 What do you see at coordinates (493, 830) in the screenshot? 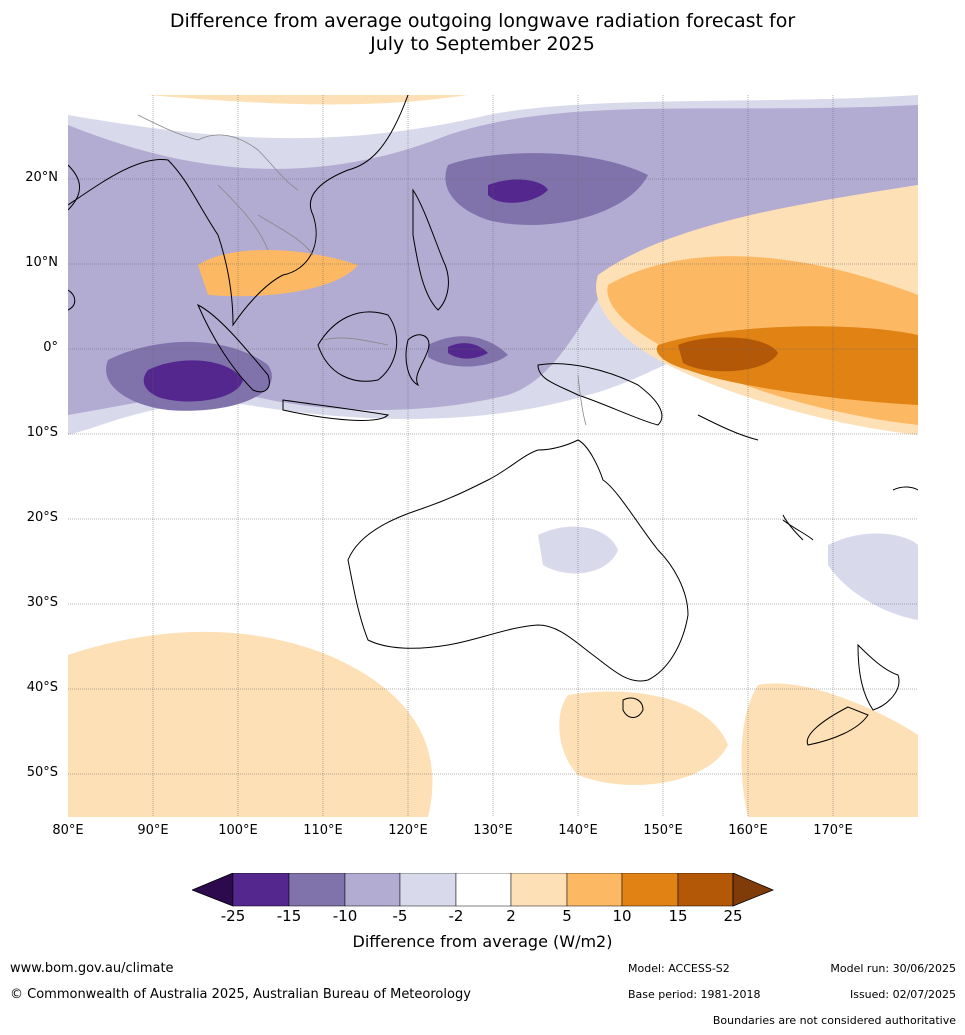
I see `lon-label-130e: 130°E` at bounding box center [493, 830].